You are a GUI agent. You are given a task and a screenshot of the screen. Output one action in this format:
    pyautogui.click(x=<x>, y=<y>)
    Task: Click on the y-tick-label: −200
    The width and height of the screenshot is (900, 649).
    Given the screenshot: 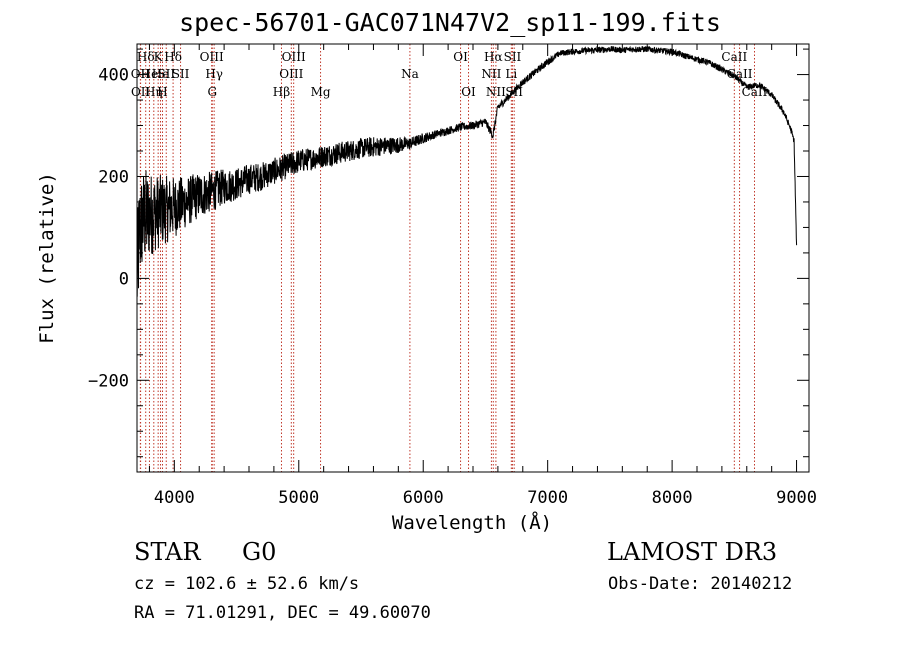 What is the action you would take?
    pyautogui.click(x=108, y=381)
    